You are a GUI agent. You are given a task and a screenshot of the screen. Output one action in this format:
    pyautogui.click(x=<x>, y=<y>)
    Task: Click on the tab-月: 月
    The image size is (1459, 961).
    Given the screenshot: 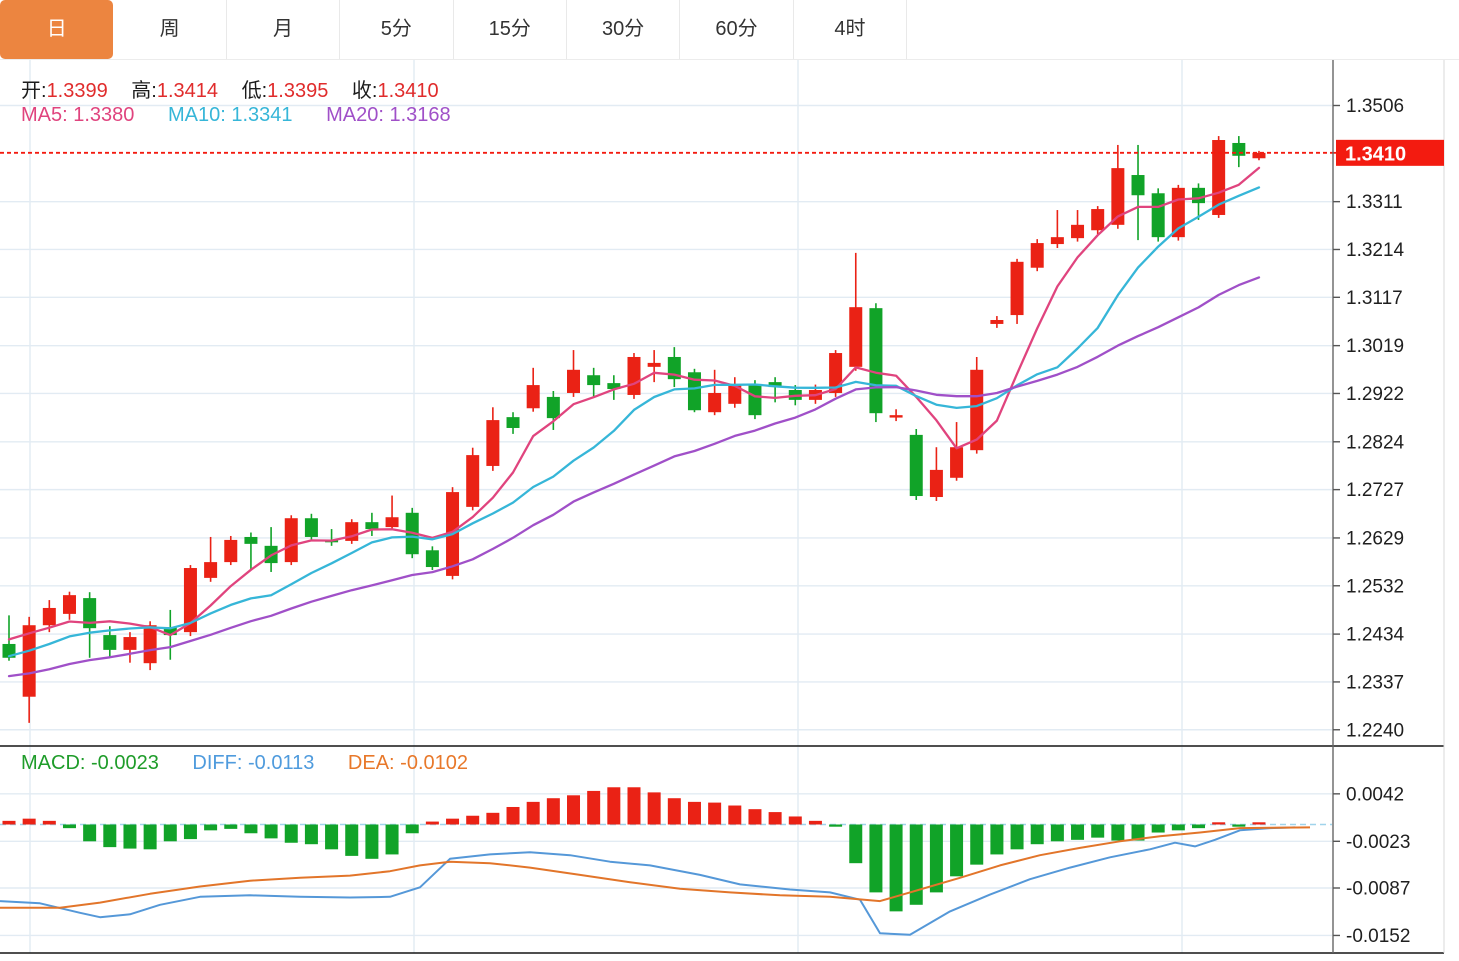 What is the action you would take?
    pyautogui.click(x=284, y=29)
    